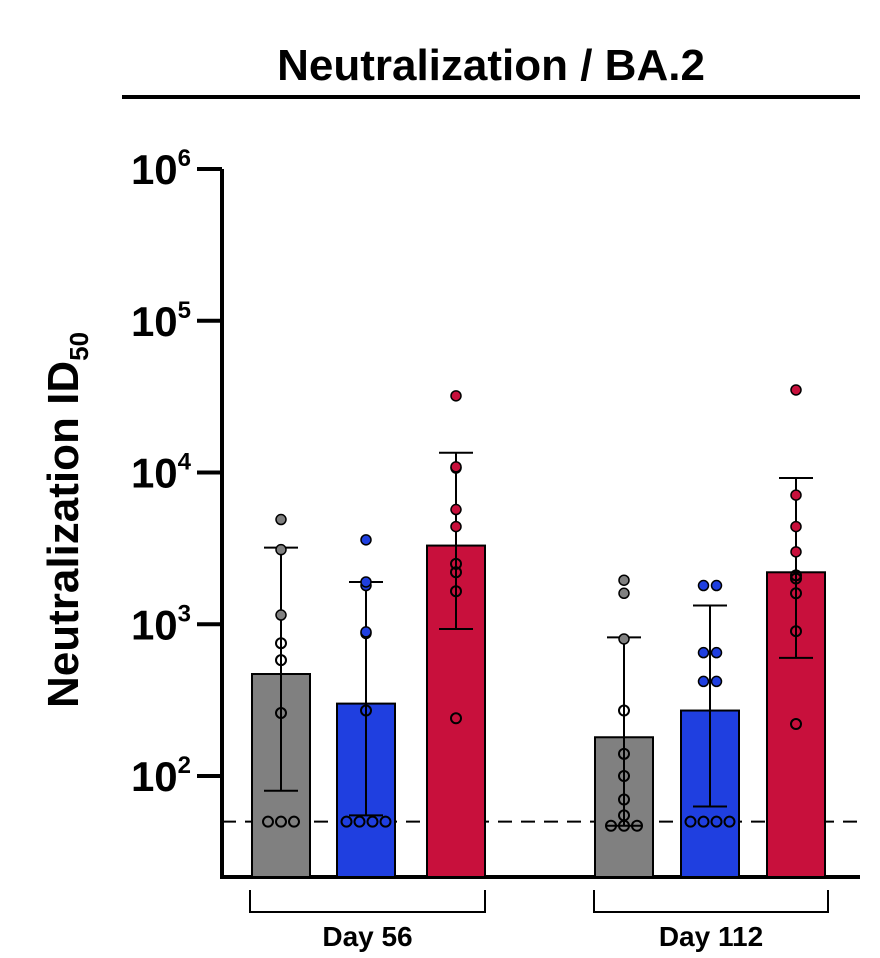 The height and width of the screenshot is (958, 880). I want to click on y-tick-label: 10², so click(161, 776).